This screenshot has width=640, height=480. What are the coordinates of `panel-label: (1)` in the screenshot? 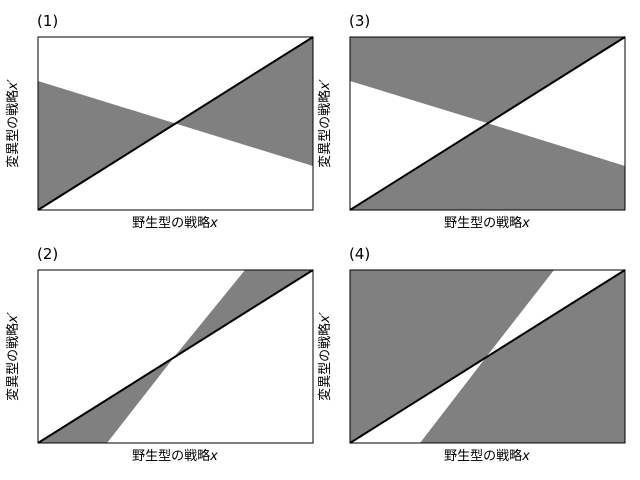 It's located at (48, 21).